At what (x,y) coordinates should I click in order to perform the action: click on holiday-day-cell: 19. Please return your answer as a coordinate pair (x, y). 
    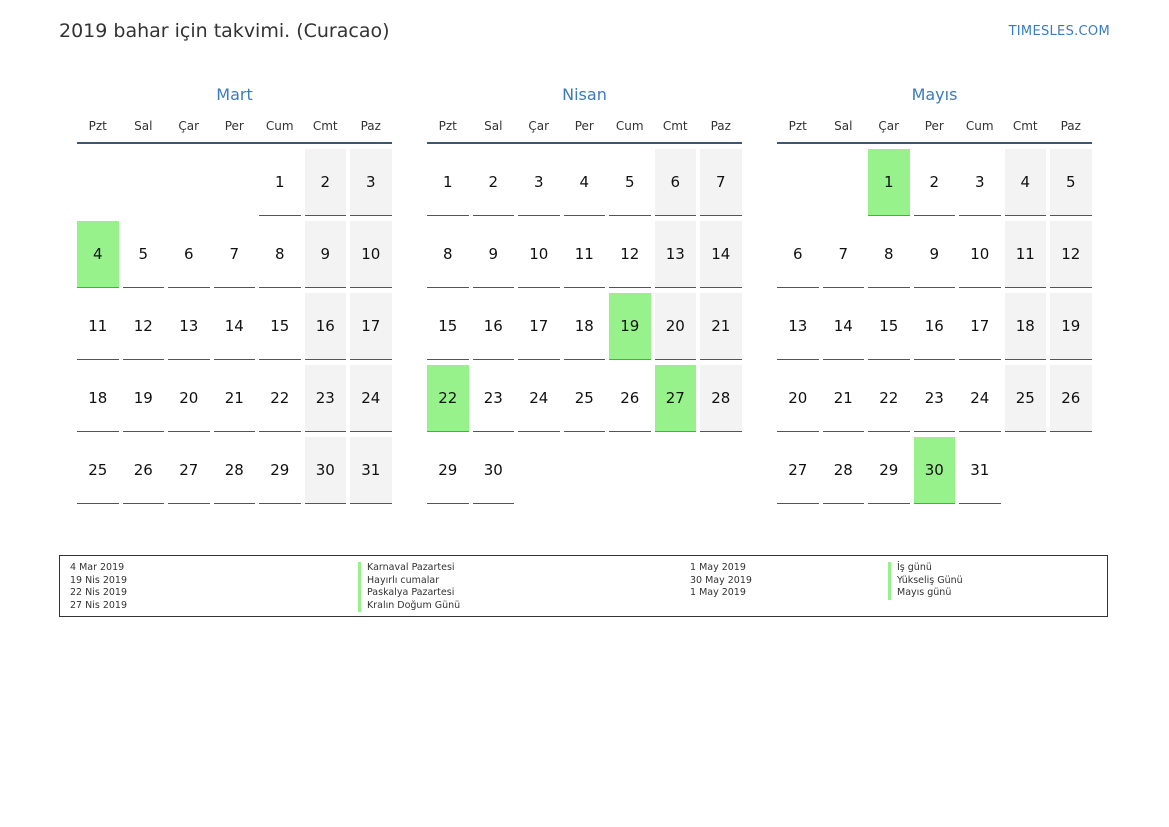
    Looking at the image, I should click on (630, 326).